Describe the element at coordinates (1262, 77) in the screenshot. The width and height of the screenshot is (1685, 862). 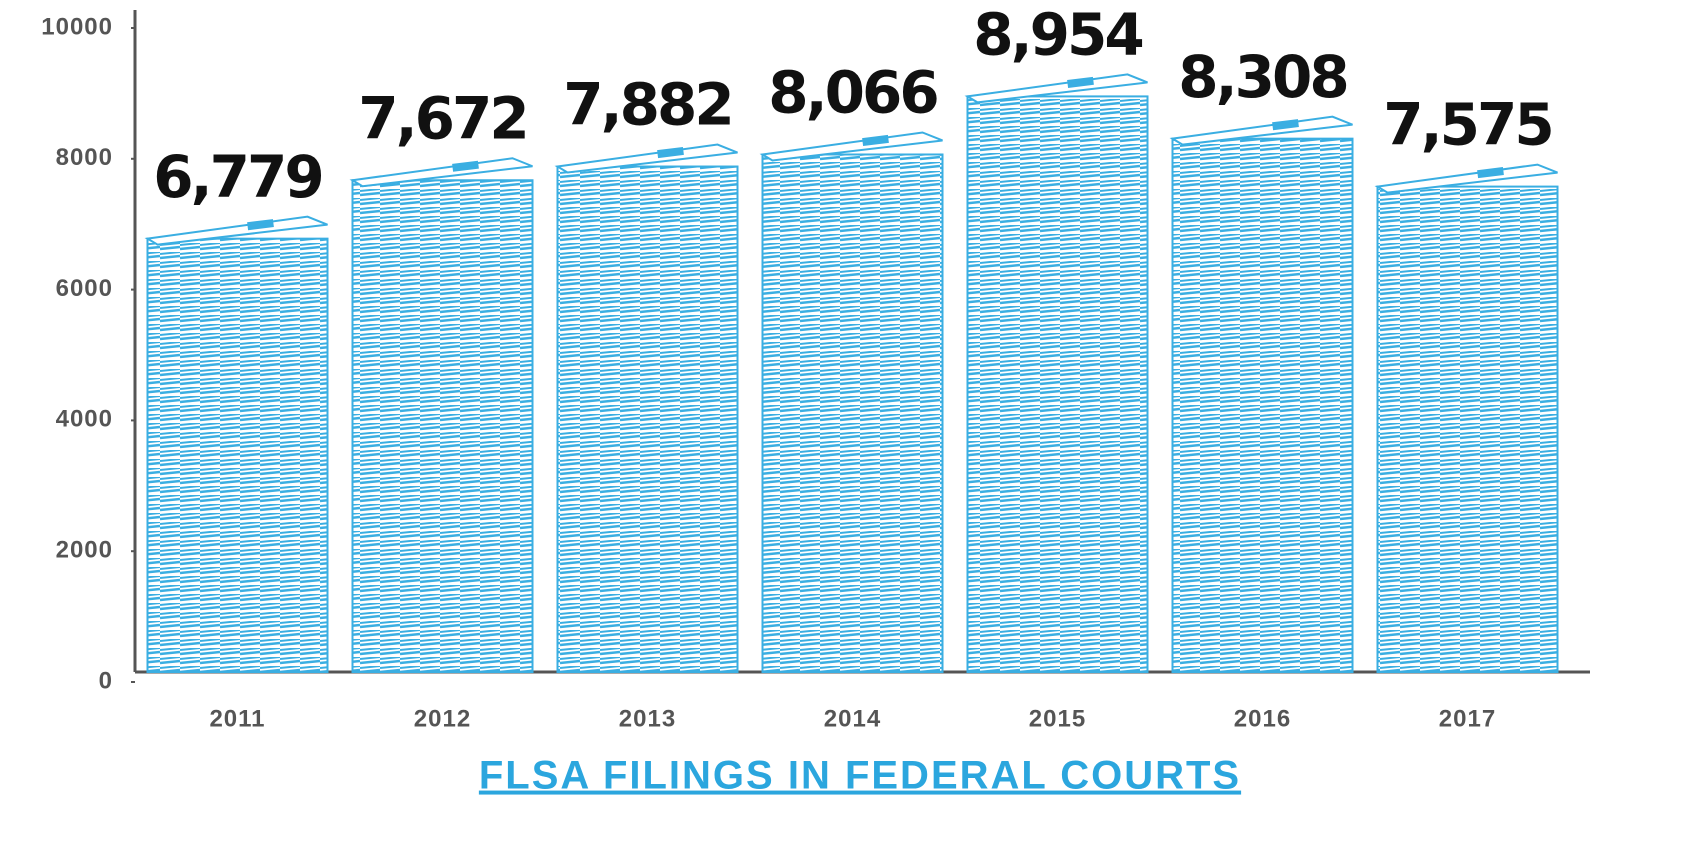
I see `value-label: 8,308` at that location.